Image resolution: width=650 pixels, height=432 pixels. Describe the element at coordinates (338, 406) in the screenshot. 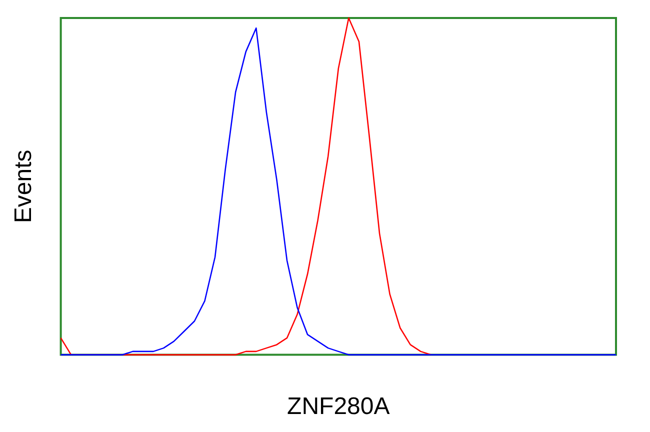

I see `x-axis-title: ZNF280A` at that location.